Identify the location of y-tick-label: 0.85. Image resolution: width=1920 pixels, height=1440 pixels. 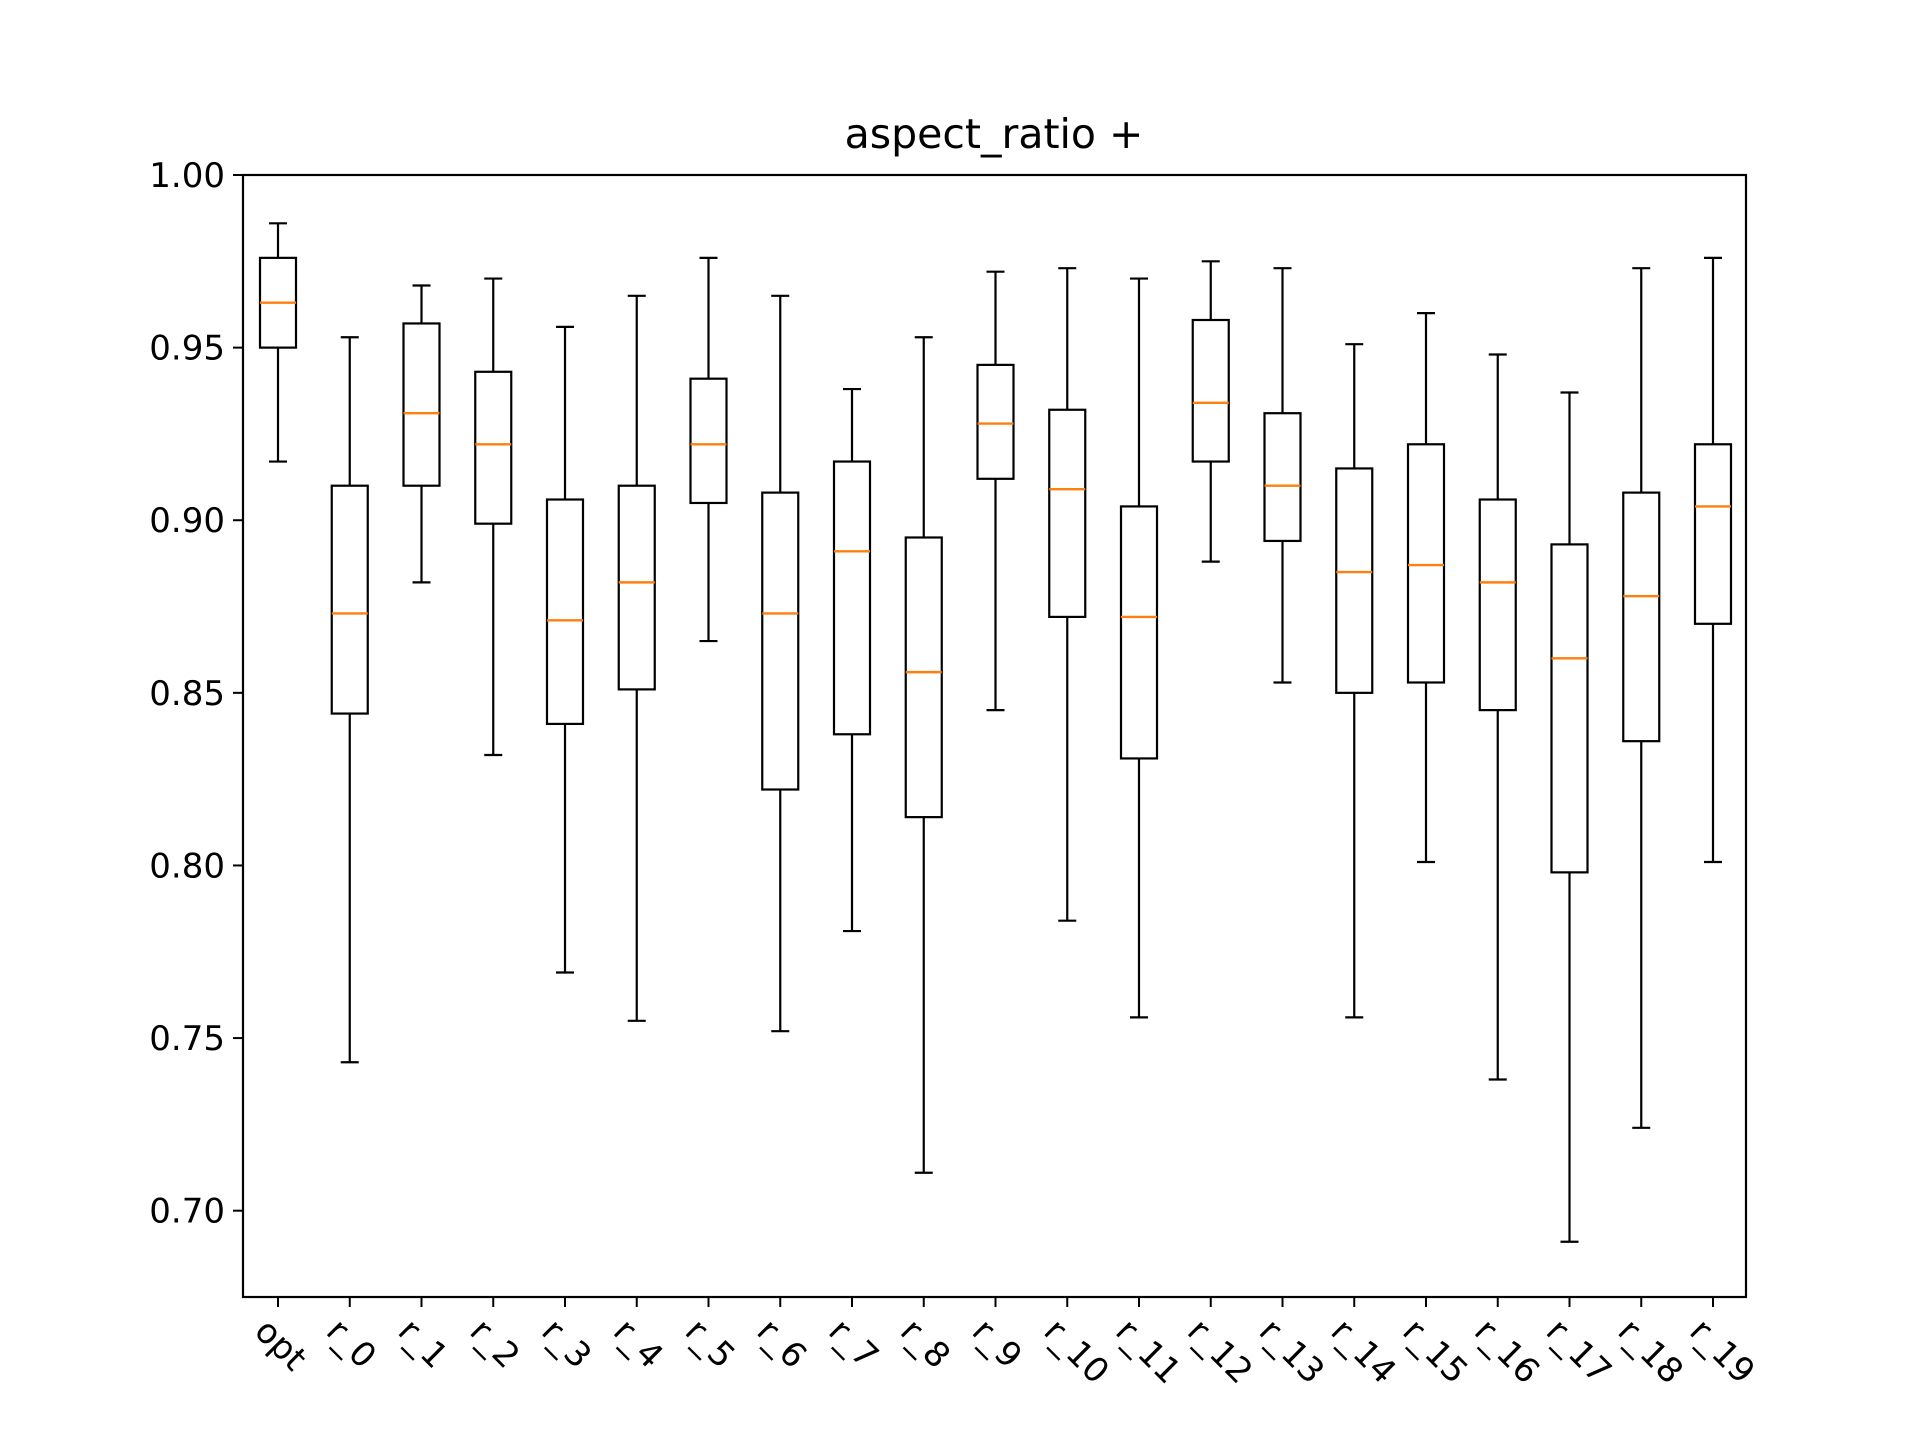
(187, 694).